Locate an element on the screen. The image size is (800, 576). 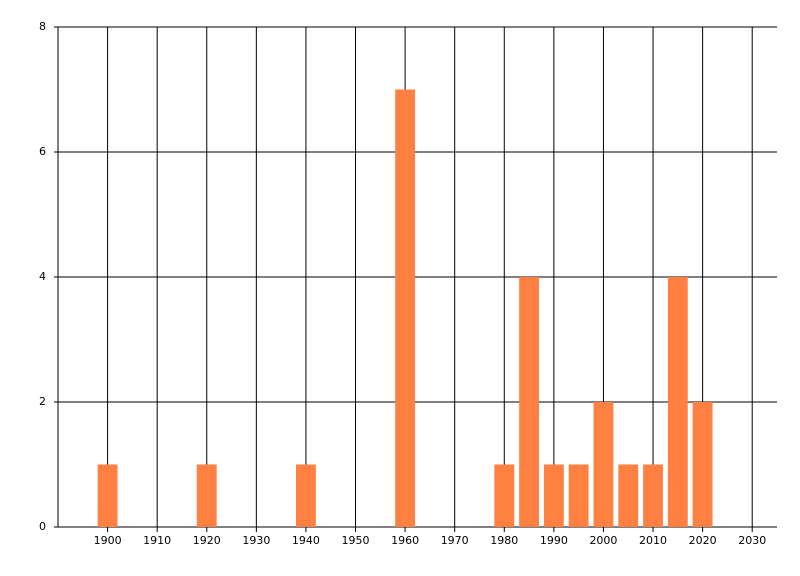
x-tick-label: 1900 is located at coordinates (108, 540).